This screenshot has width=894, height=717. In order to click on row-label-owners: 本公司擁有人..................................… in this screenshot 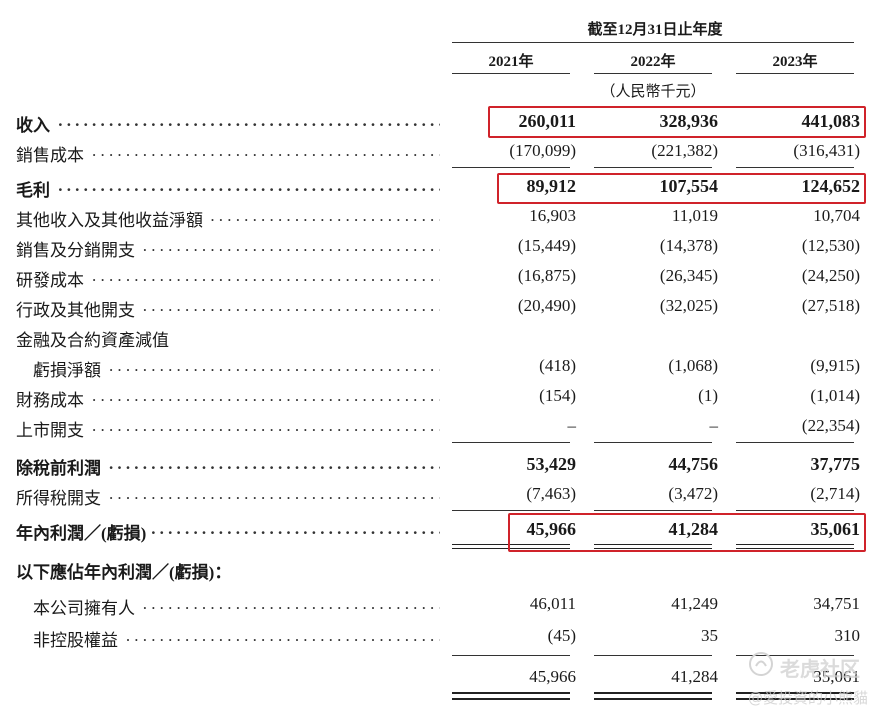, I will do `click(228, 606)`.